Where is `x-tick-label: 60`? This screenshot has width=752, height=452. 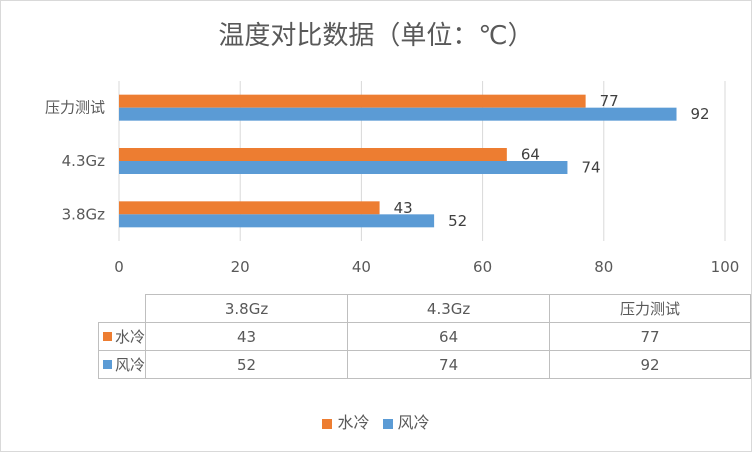
x-tick-label: 60 is located at coordinates (482, 267).